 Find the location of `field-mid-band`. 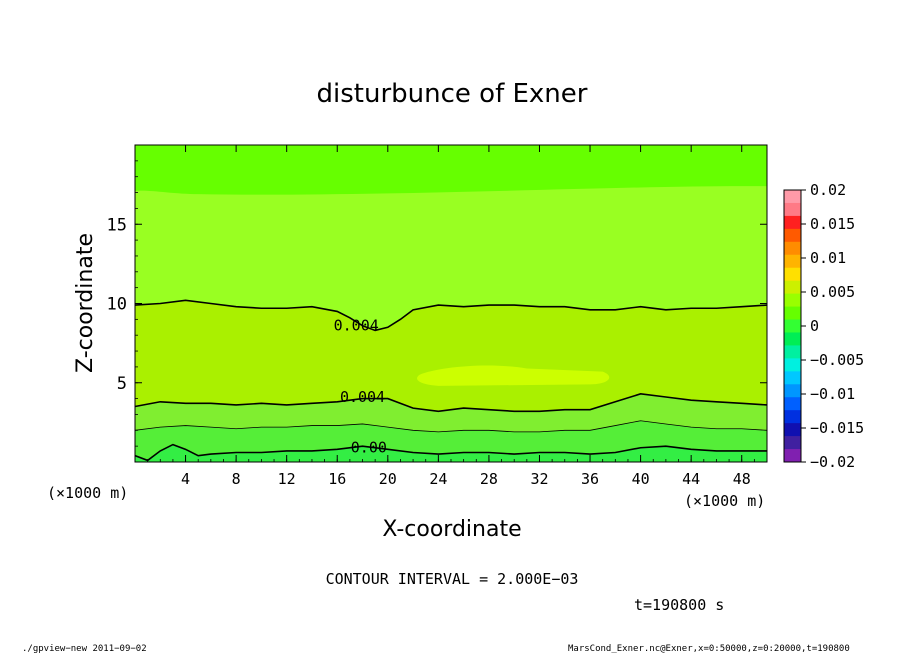

field-mid-band is located at coordinates (451, 356).